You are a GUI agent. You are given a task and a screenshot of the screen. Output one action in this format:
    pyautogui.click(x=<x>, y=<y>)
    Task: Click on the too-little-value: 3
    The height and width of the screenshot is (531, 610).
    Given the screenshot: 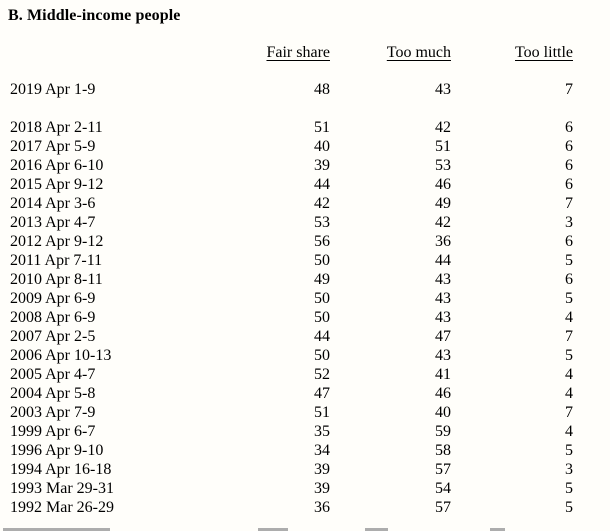 What is the action you would take?
    pyautogui.click(x=569, y=222)
    